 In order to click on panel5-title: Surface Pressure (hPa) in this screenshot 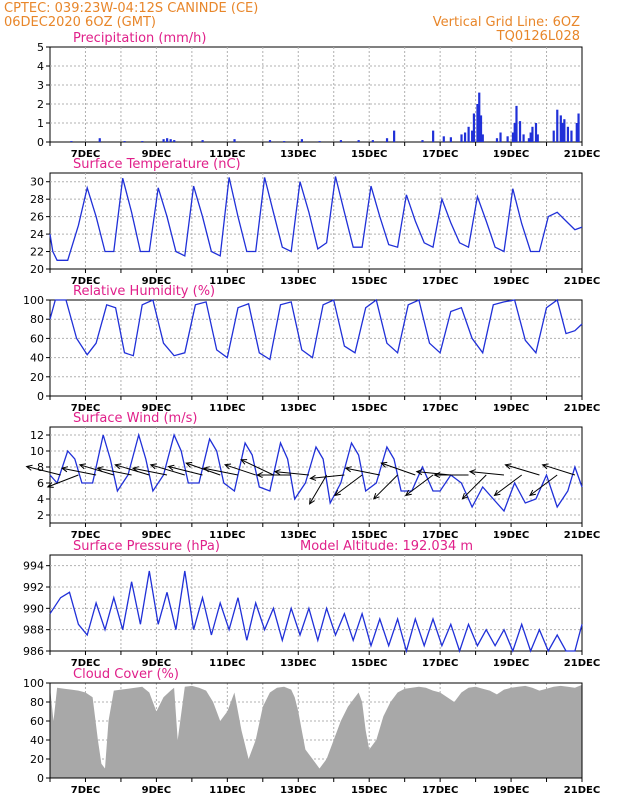, I will do `click(146, 546)`.